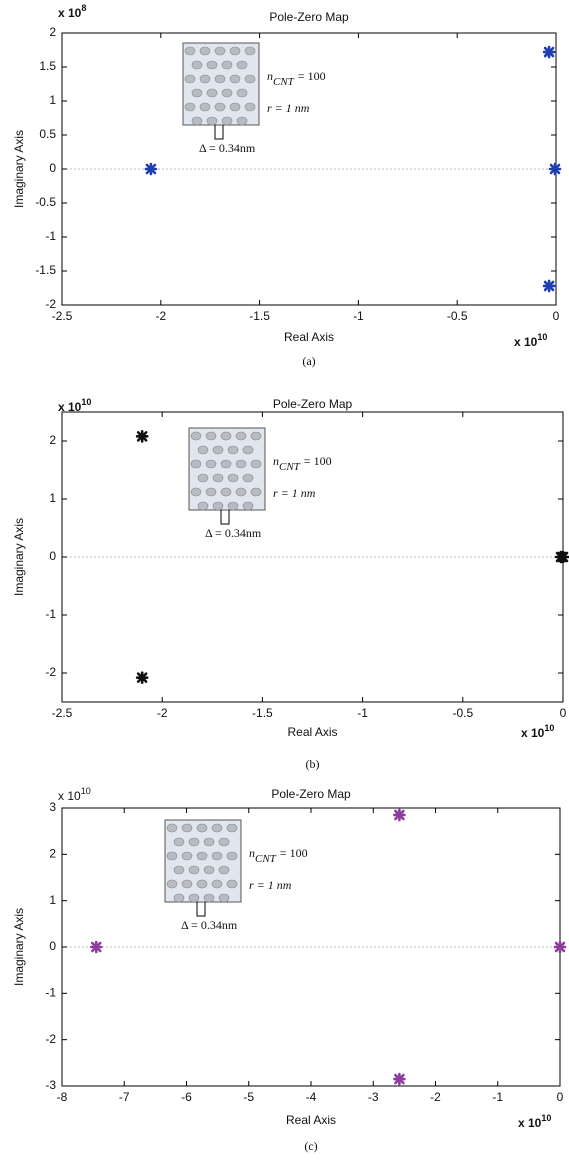  What do you see at coordinates (308, 361) in the screenshot?
I see `caption: (a)` at bounding box center [308, 361].